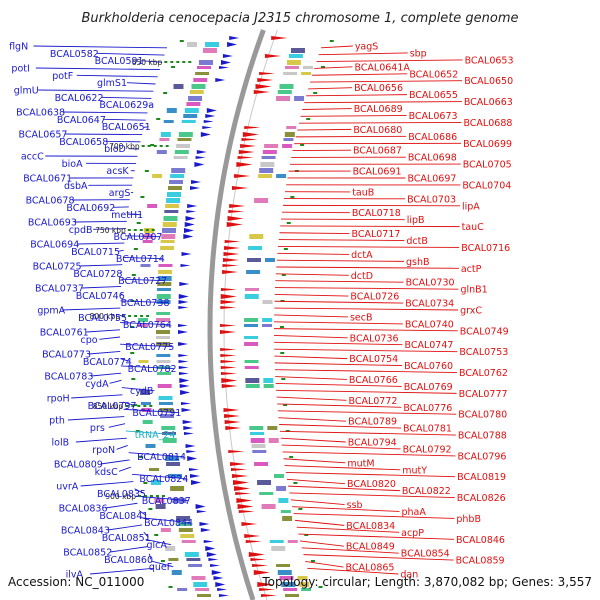 The image size is (600, 600). What do you see at coordinates (376, 213) in the screenshot?
I see `gene-label: BCAL0718` at bounding box center [376, 213].